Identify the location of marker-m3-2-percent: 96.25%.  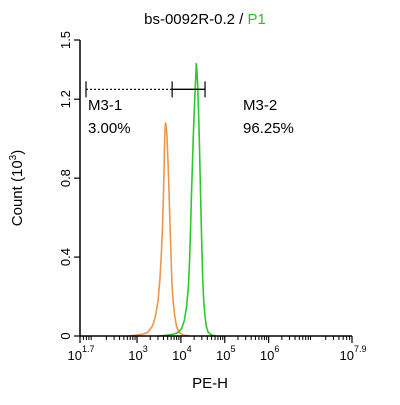
(268, 128).